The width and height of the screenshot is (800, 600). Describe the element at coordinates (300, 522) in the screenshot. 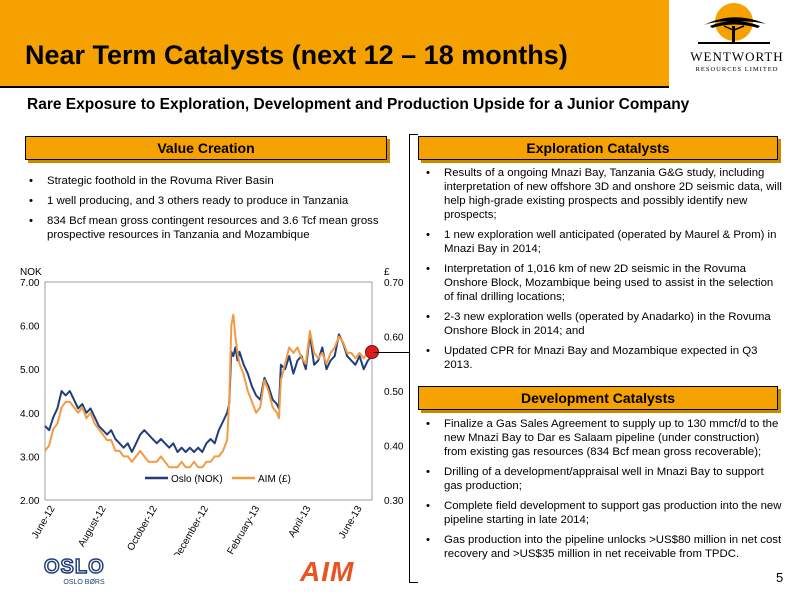

I see `x-tick-label: April-13` at that location.